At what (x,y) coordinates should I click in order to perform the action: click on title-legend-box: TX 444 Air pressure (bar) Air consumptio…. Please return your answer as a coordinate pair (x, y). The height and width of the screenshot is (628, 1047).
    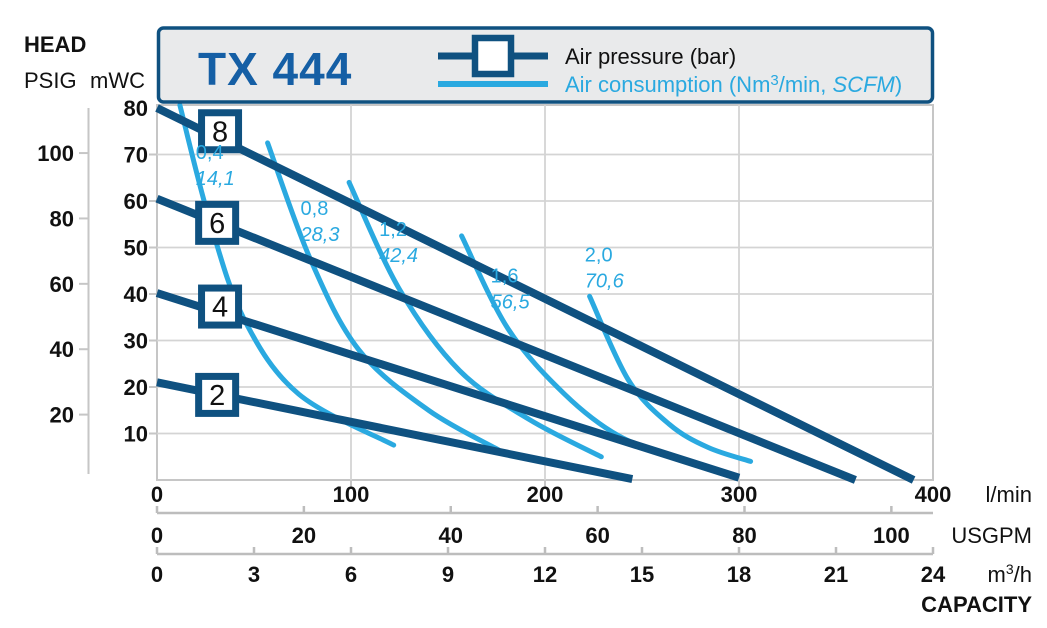
    Looking at the image, I should click on (545, 65).